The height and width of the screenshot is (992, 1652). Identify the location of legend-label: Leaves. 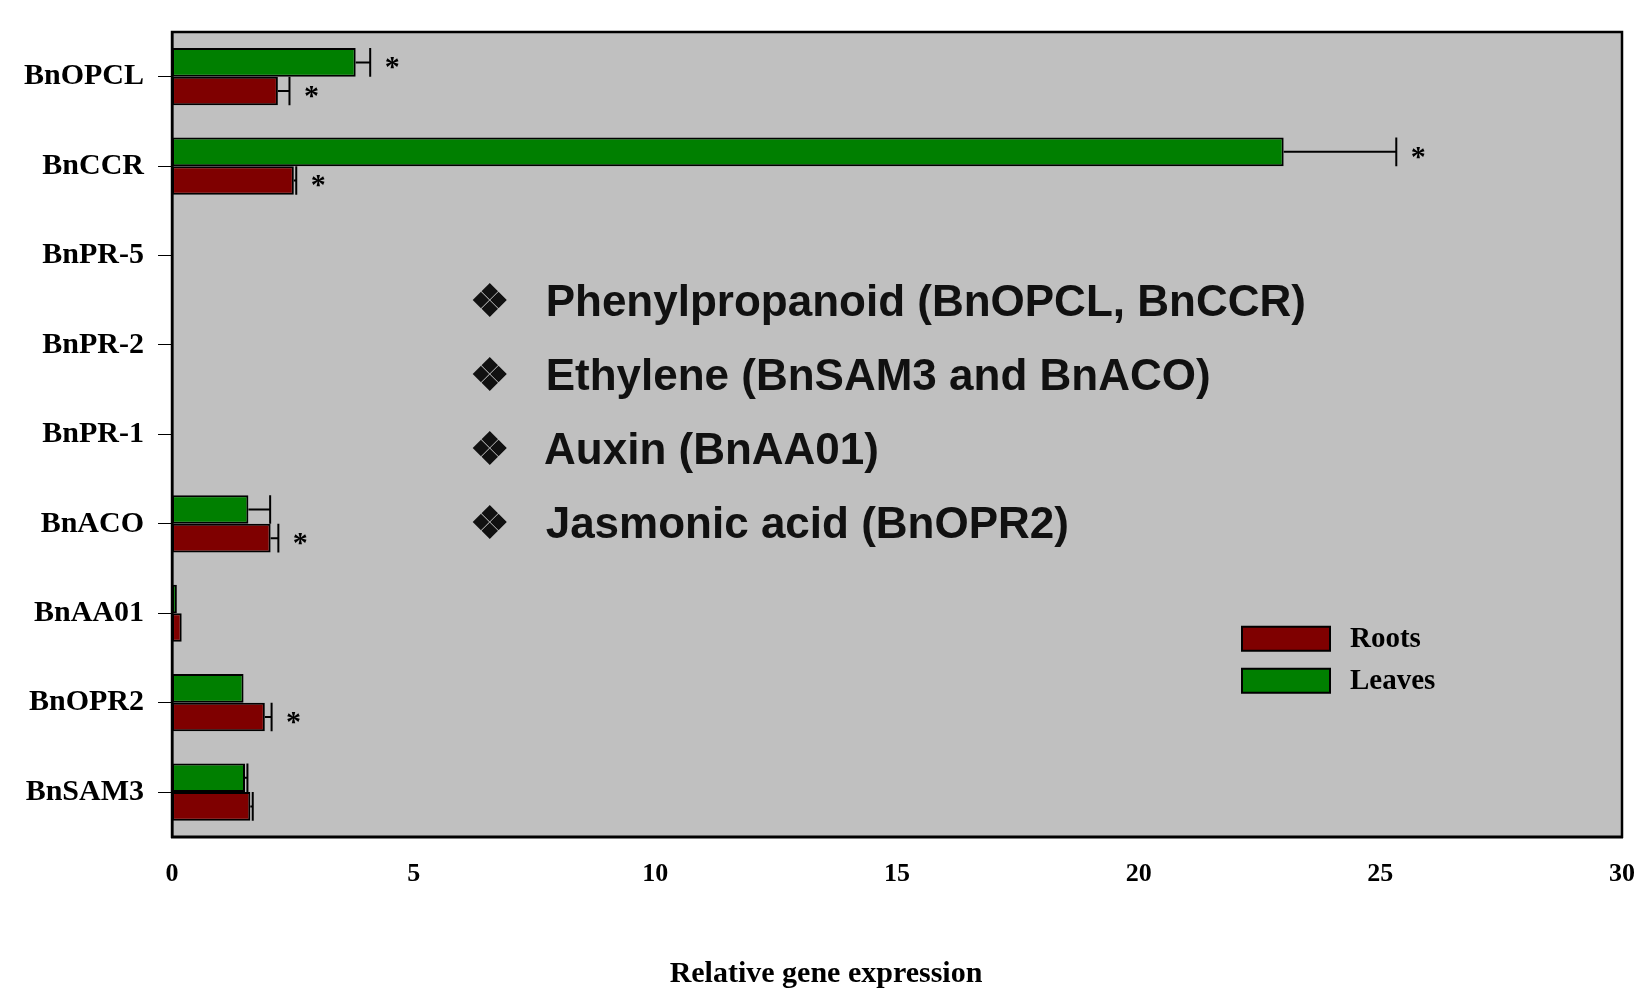
(1393, 679).